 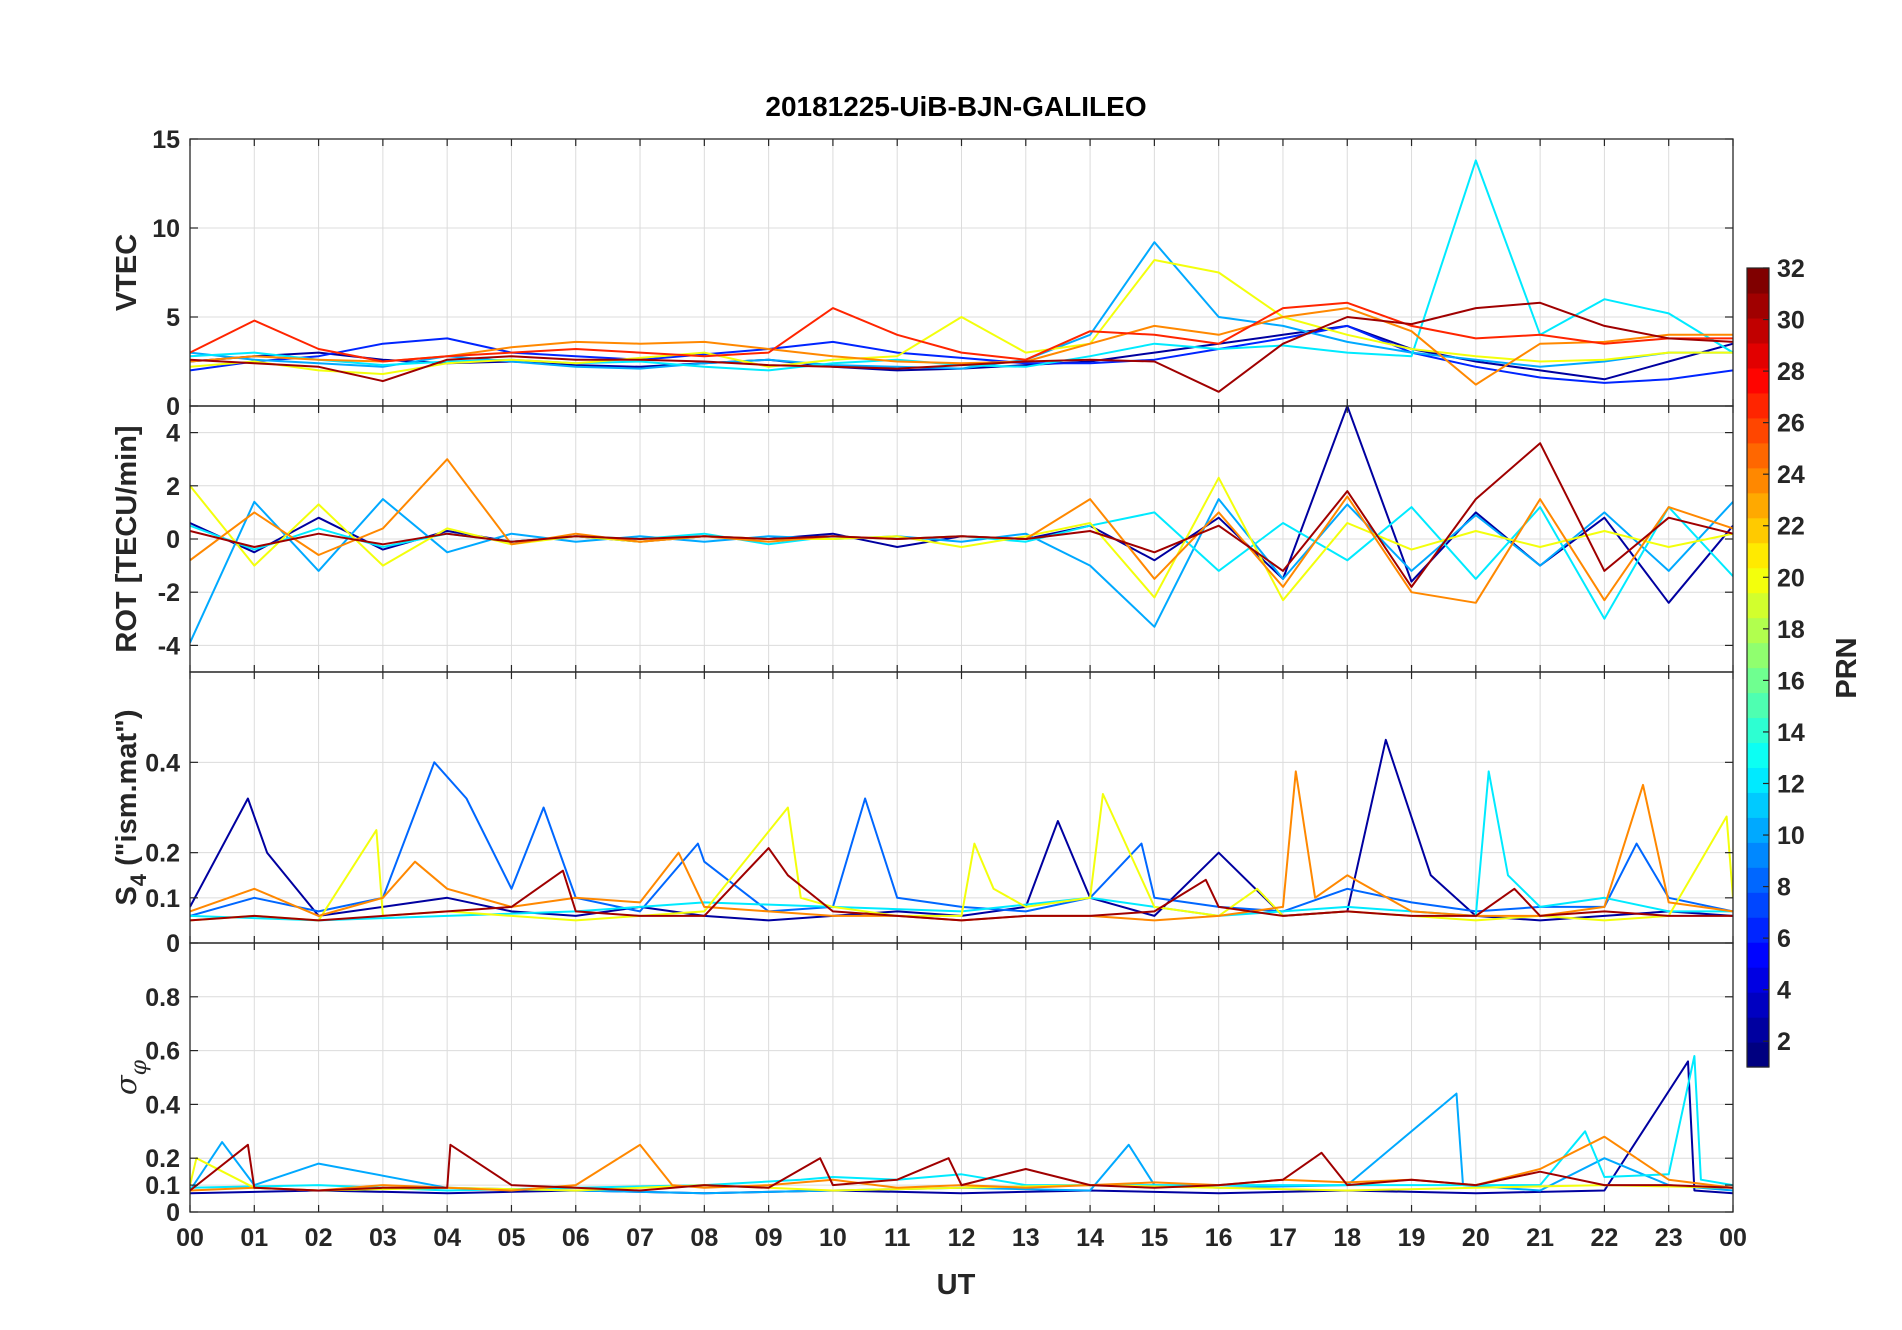 I want to click on chart-title: 20181225-UiB-BJN-GALILEO, so click(x=955, y=106).